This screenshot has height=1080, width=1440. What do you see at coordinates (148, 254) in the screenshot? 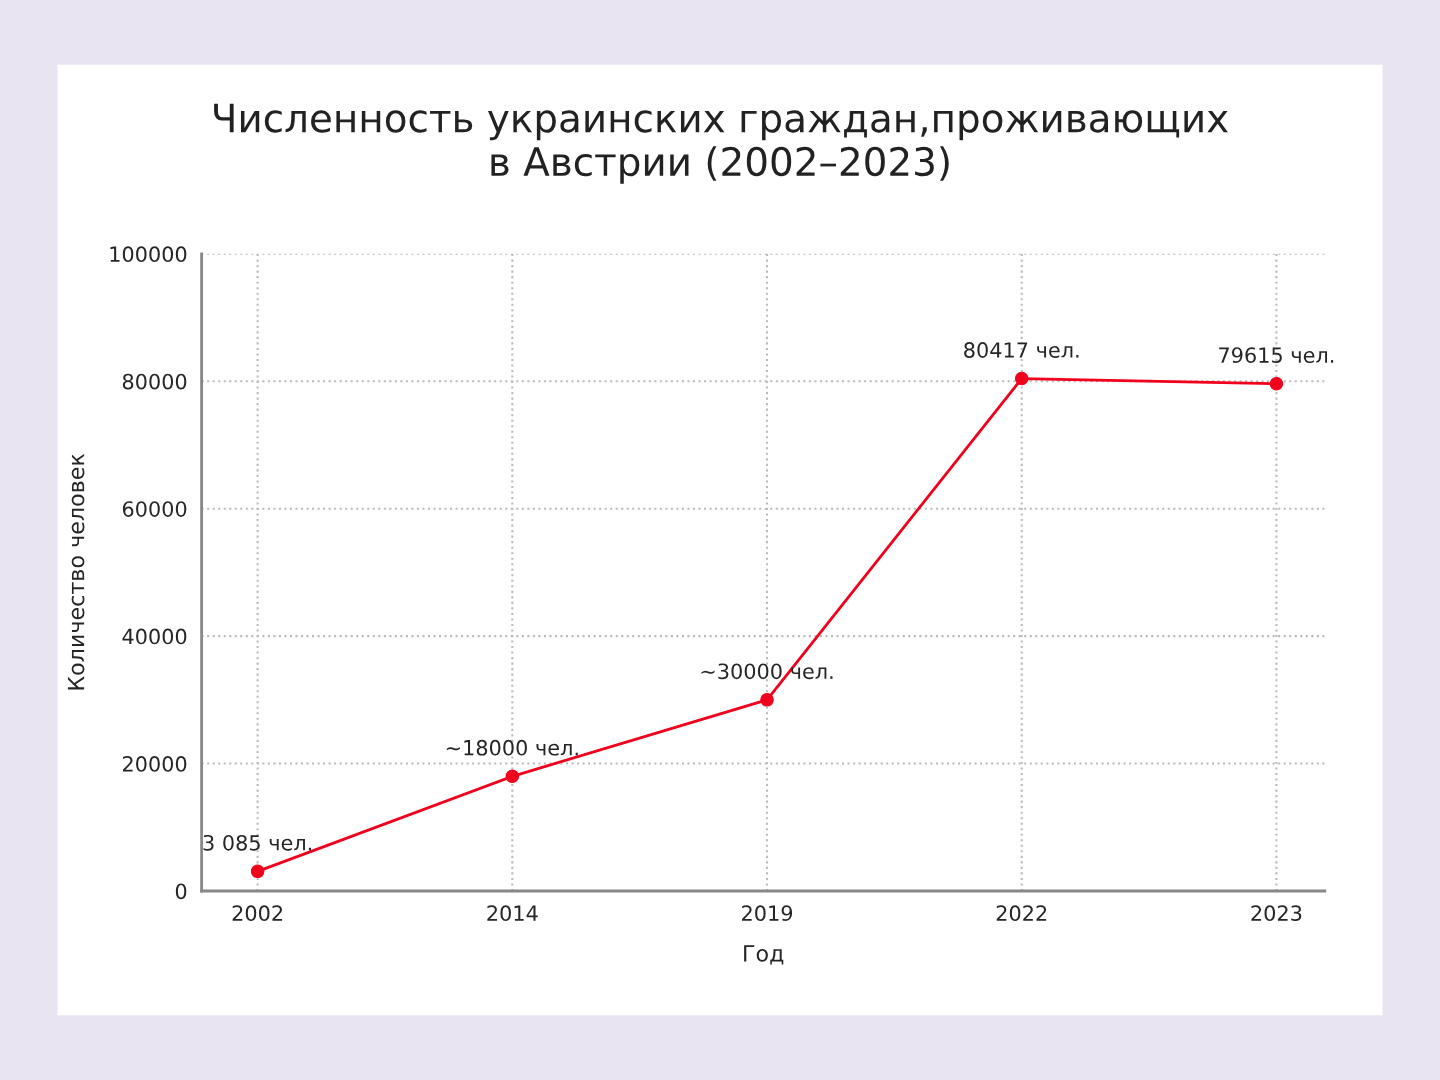
I see `y-tick-label: 100000` at bounding box center [148, 254].